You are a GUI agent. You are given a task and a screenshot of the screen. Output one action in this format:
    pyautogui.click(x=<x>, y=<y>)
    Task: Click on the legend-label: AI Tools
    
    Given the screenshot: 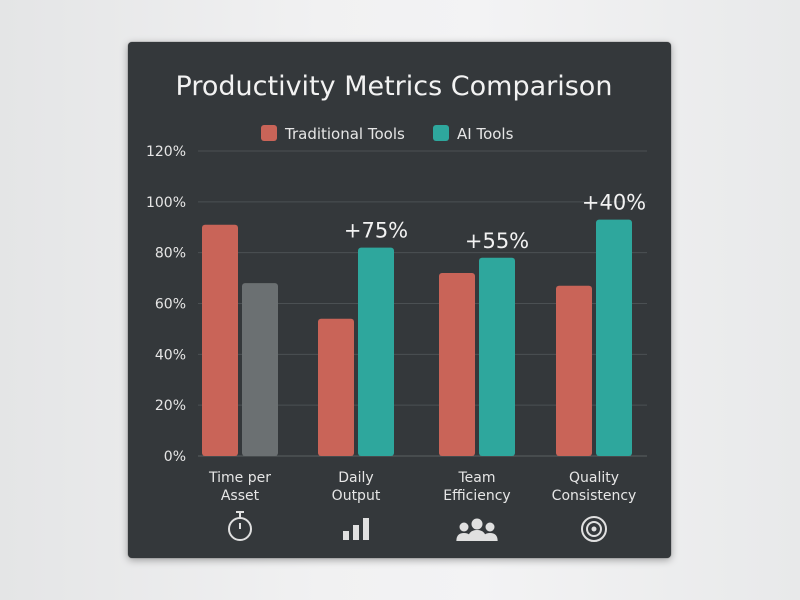 What is the action you would take?
    pyautogui.click(x=485, y=134)
    